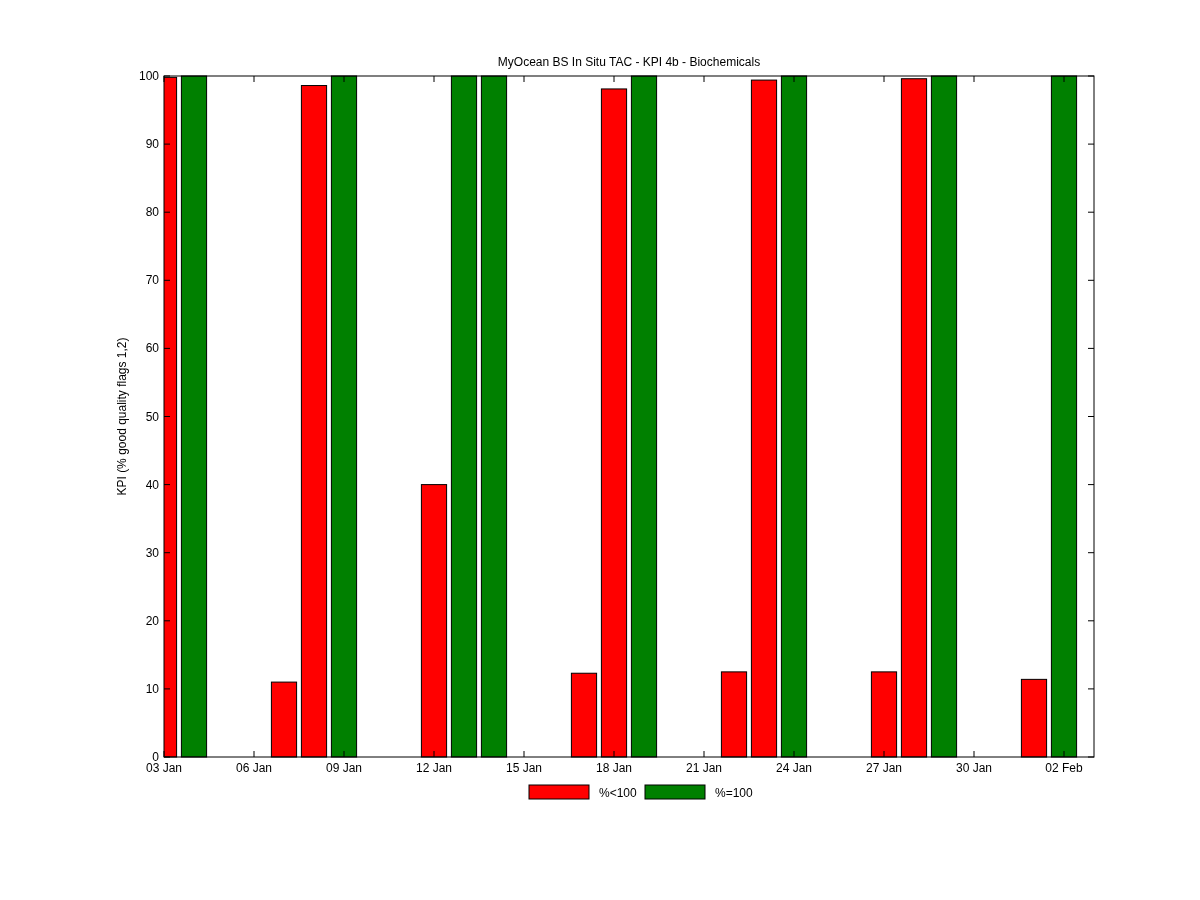  I want to click on x-tick-label: 27 Jan, so click(884, 768).